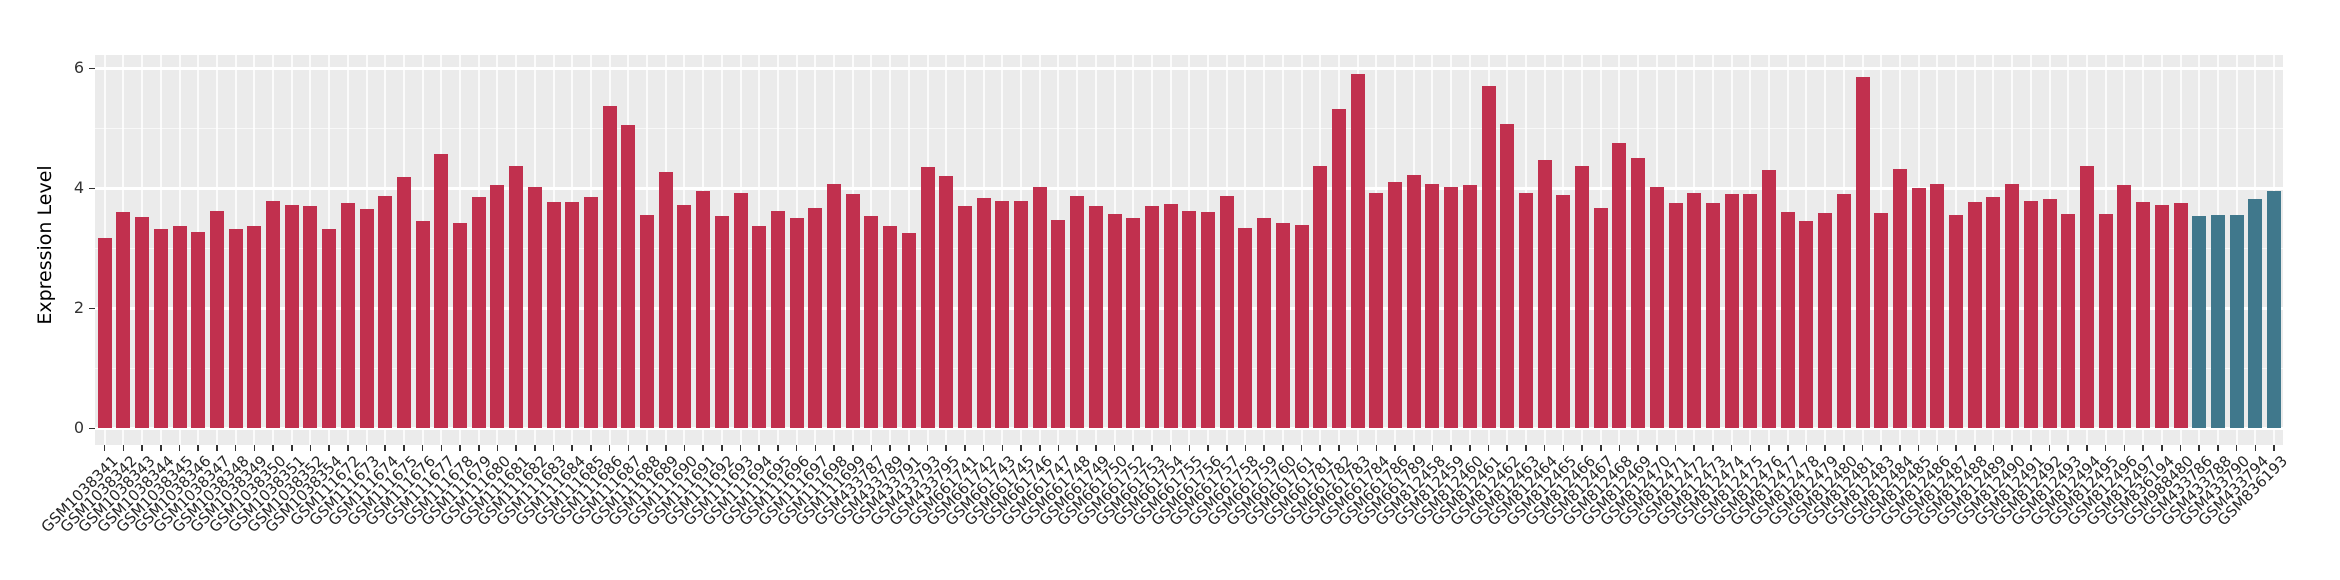  I want to click on y-tick-mark, so click(92, 68).